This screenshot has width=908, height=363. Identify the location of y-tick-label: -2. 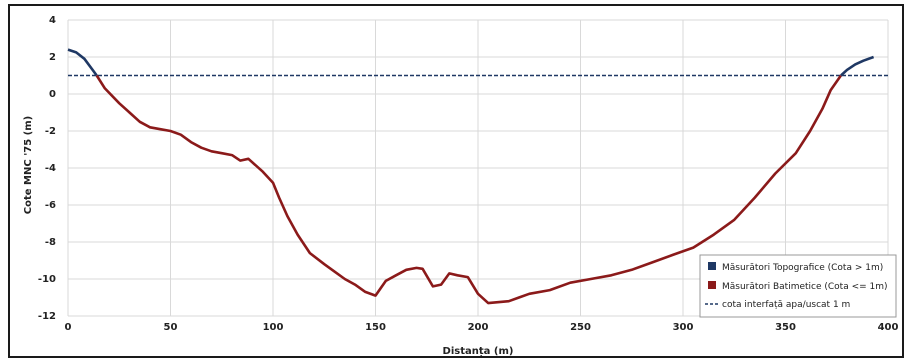
(50, 131).